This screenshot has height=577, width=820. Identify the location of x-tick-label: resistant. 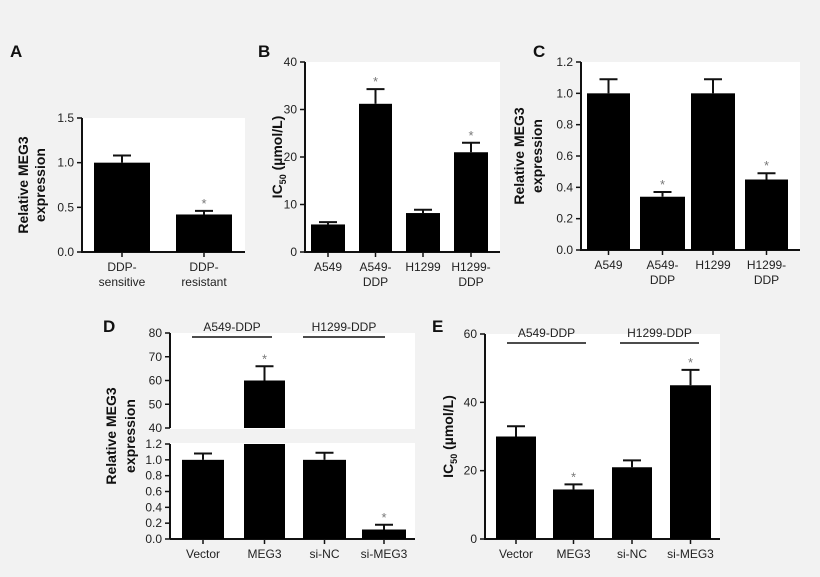
(204, 282).